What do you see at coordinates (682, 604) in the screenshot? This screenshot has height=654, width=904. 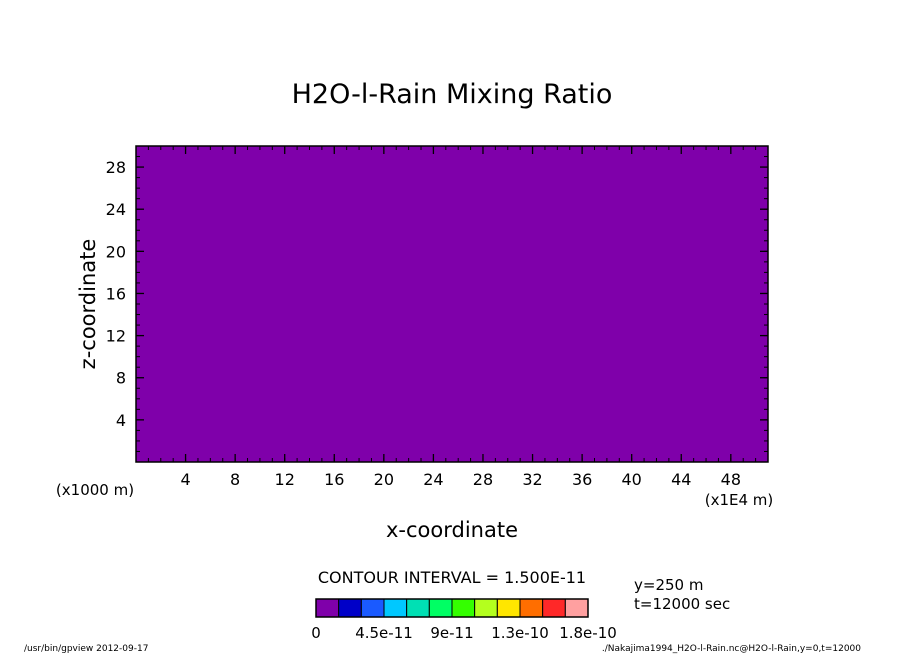 I see `info-time: t=12000 sec` at bounding box center [682, 604].